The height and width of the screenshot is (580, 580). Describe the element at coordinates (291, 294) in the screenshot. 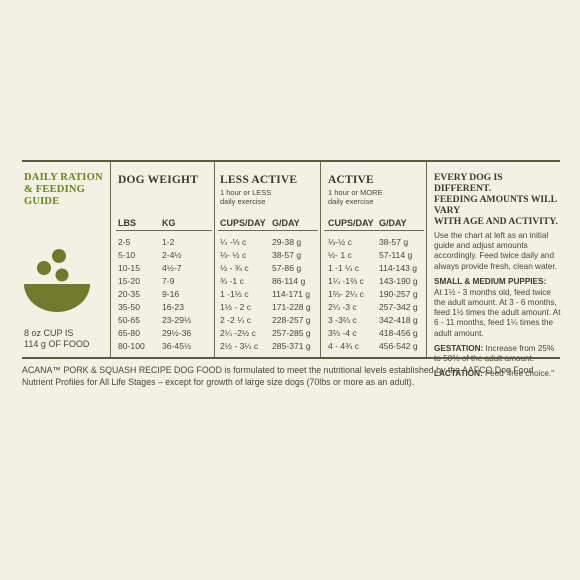

I see `g-less-cell: 114-171 g` at that location.